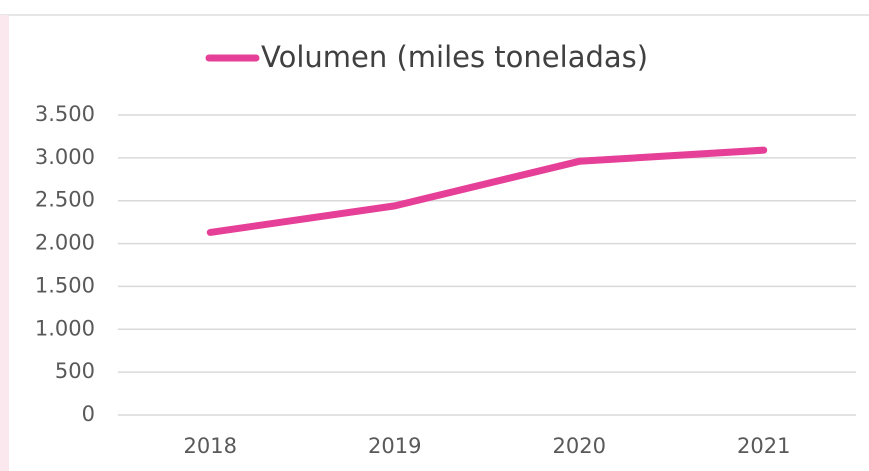 This screenshot has height=471, width=869. I want to click on y-tick-label: 1.500, so click(65, 285).